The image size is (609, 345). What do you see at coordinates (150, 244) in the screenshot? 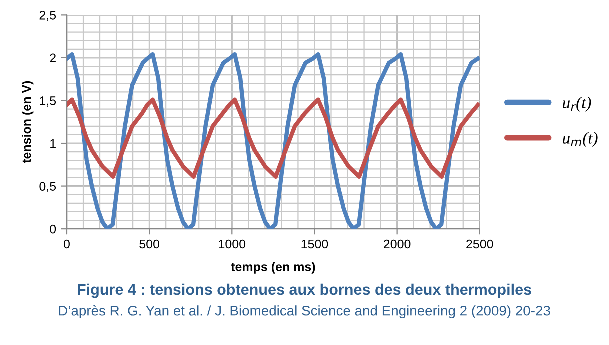
I see `x-tick-label: 500` at bounding box center [150, 244].